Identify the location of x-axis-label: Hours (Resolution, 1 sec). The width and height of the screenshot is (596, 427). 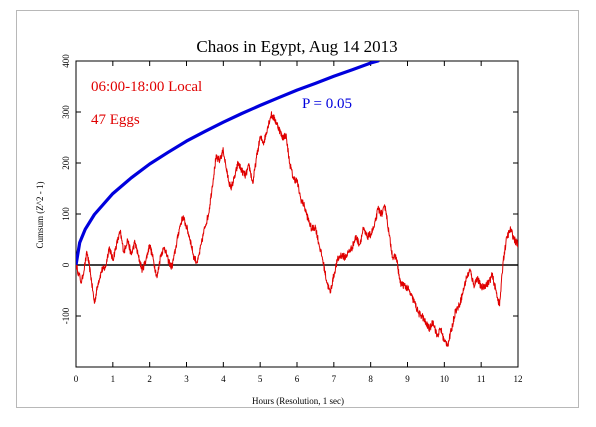
(298, 401).